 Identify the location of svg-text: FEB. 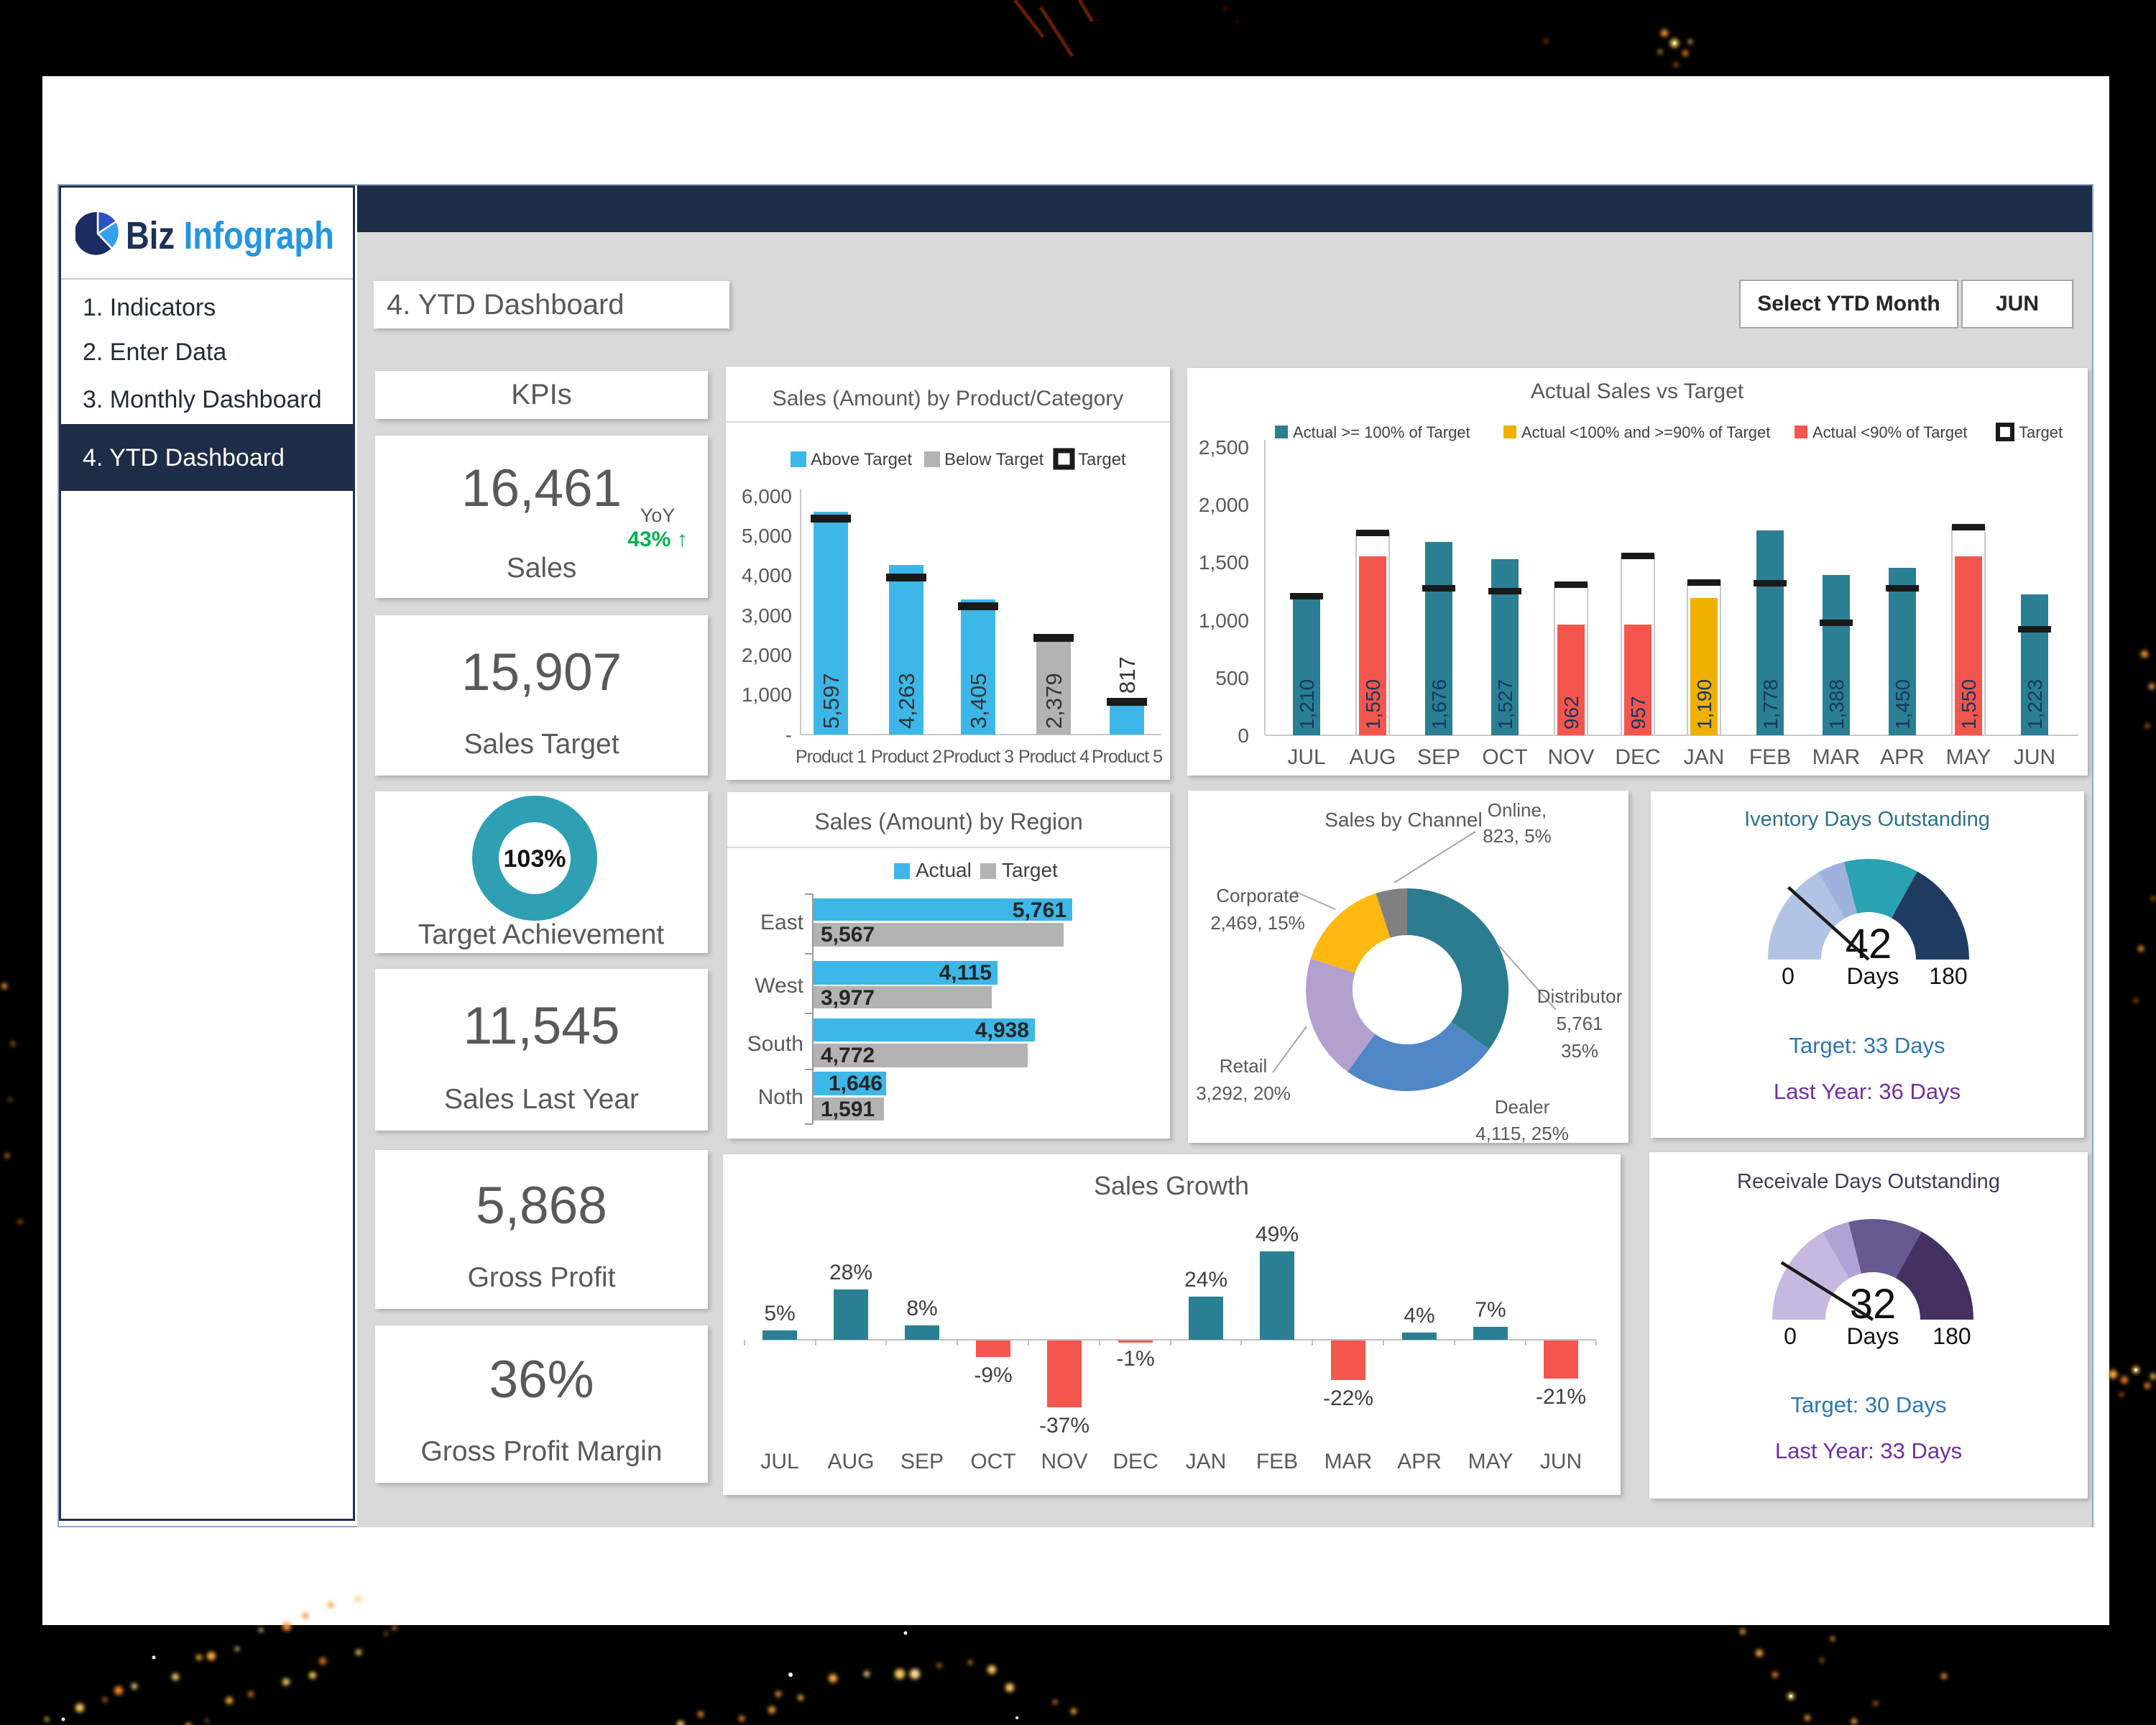
(1770, 757).